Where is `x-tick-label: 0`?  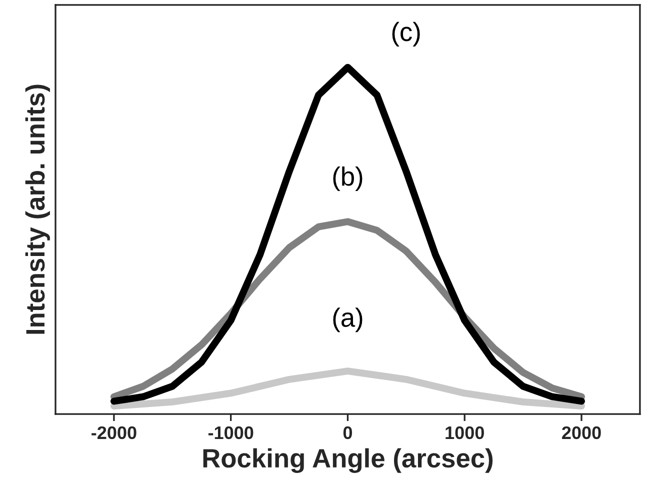
x-tick-label: 0 is located at coordinates (347, 433).